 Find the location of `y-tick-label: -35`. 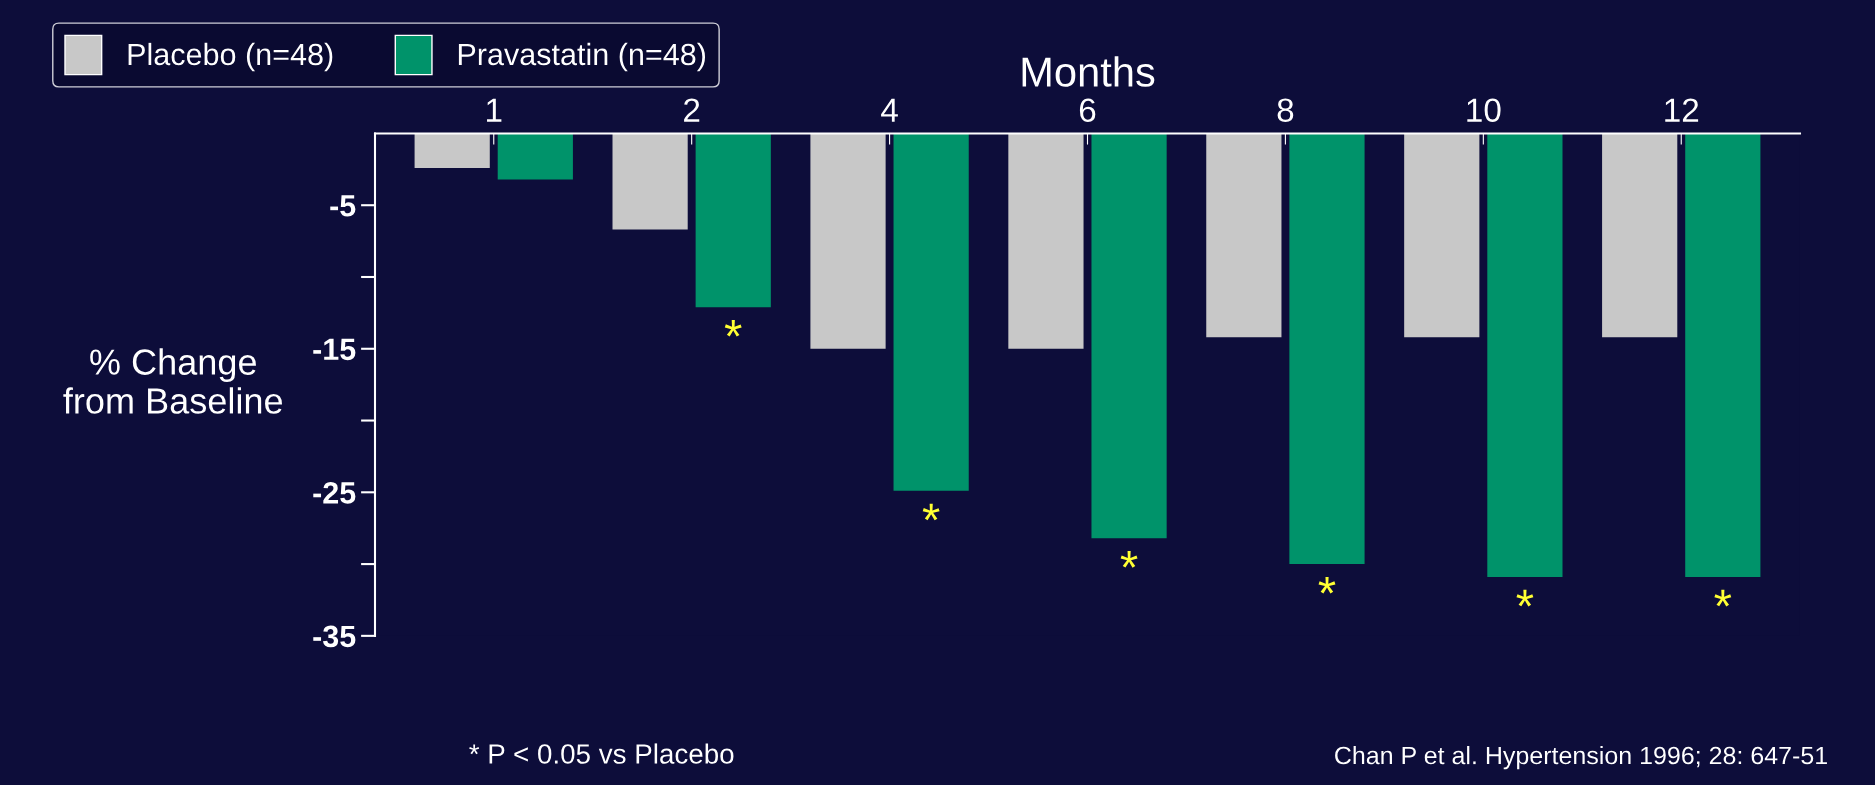

y-tick-label: -35 is located at coordinates (334, 636).